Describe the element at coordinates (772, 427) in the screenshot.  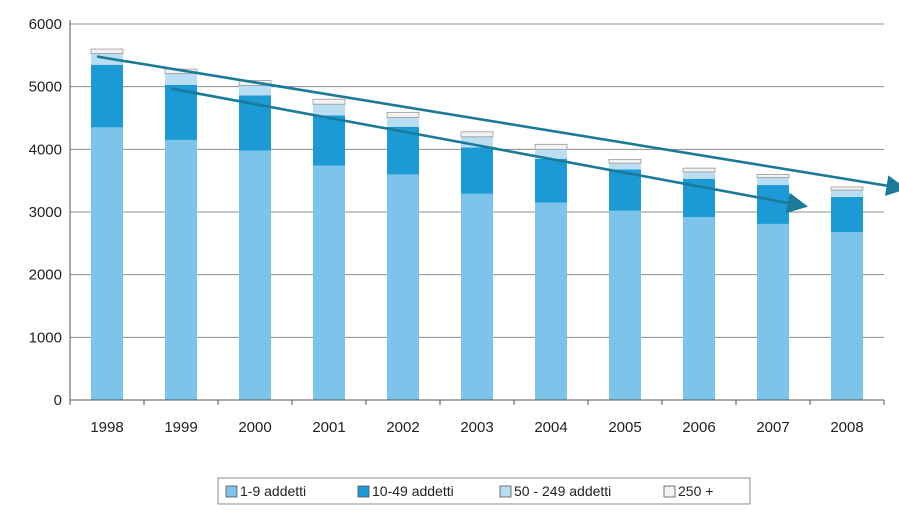
I see `x-tick-label-2007: 2007` at that location.